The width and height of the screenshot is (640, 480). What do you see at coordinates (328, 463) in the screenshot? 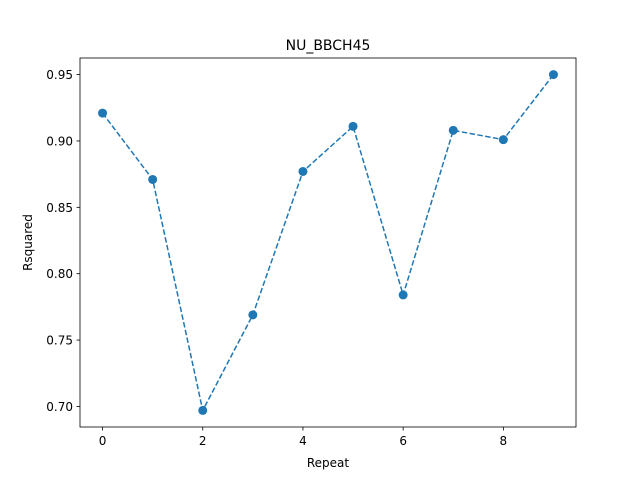
I see `x-axis-label: Repeat` at bounding box center [328, 463].